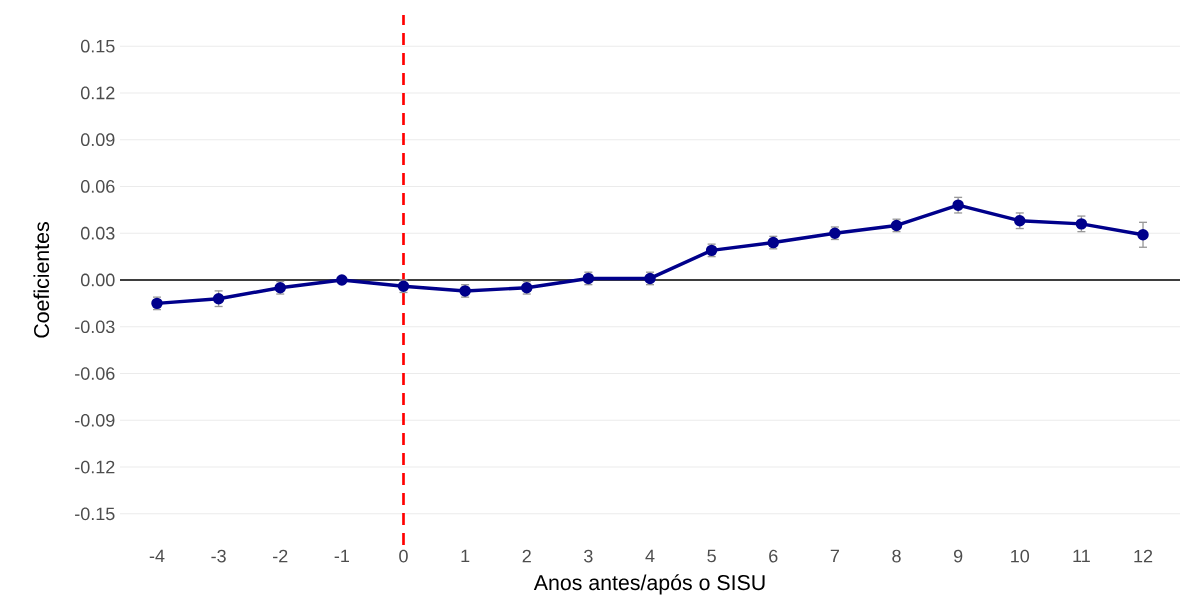 The height and width of the screenshot is (599, 1190). Describe the element at coordinates (465, 556) in the screenshot. I see `x-tick-label: 1` at that location.